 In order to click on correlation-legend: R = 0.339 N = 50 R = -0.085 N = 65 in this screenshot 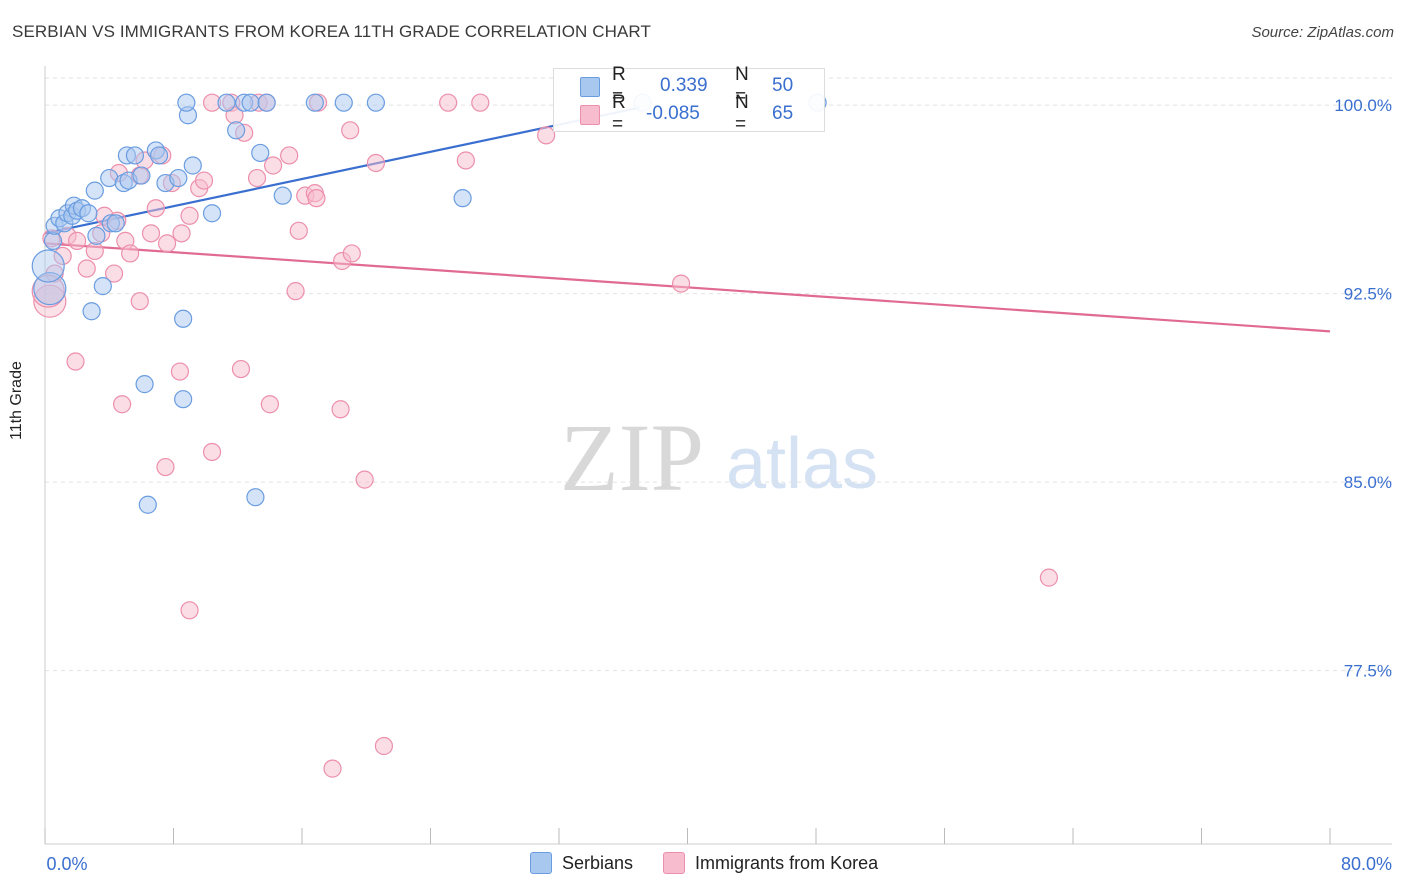, I will do `click(689, 99)`.